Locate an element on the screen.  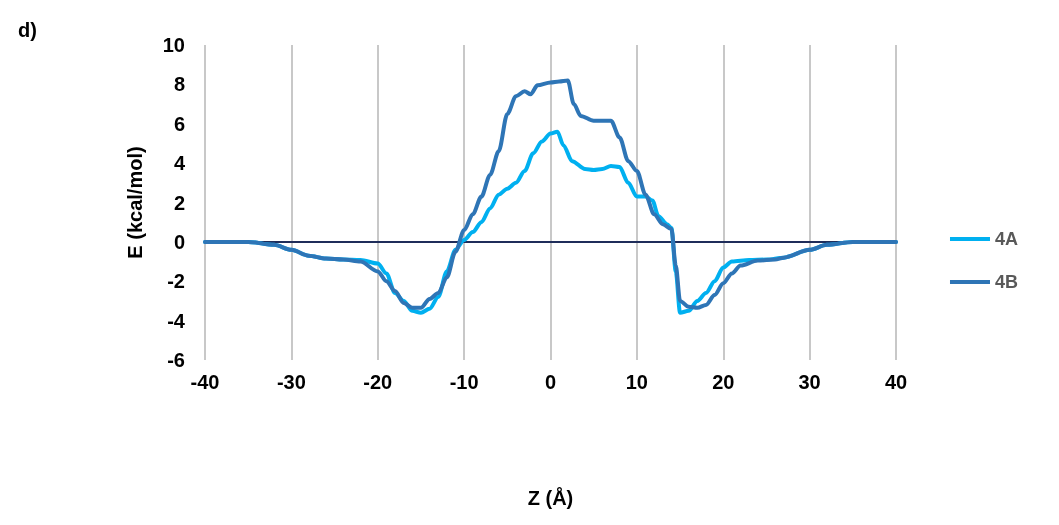
x-tick-label: 30 is located at coordinates (809, 382).